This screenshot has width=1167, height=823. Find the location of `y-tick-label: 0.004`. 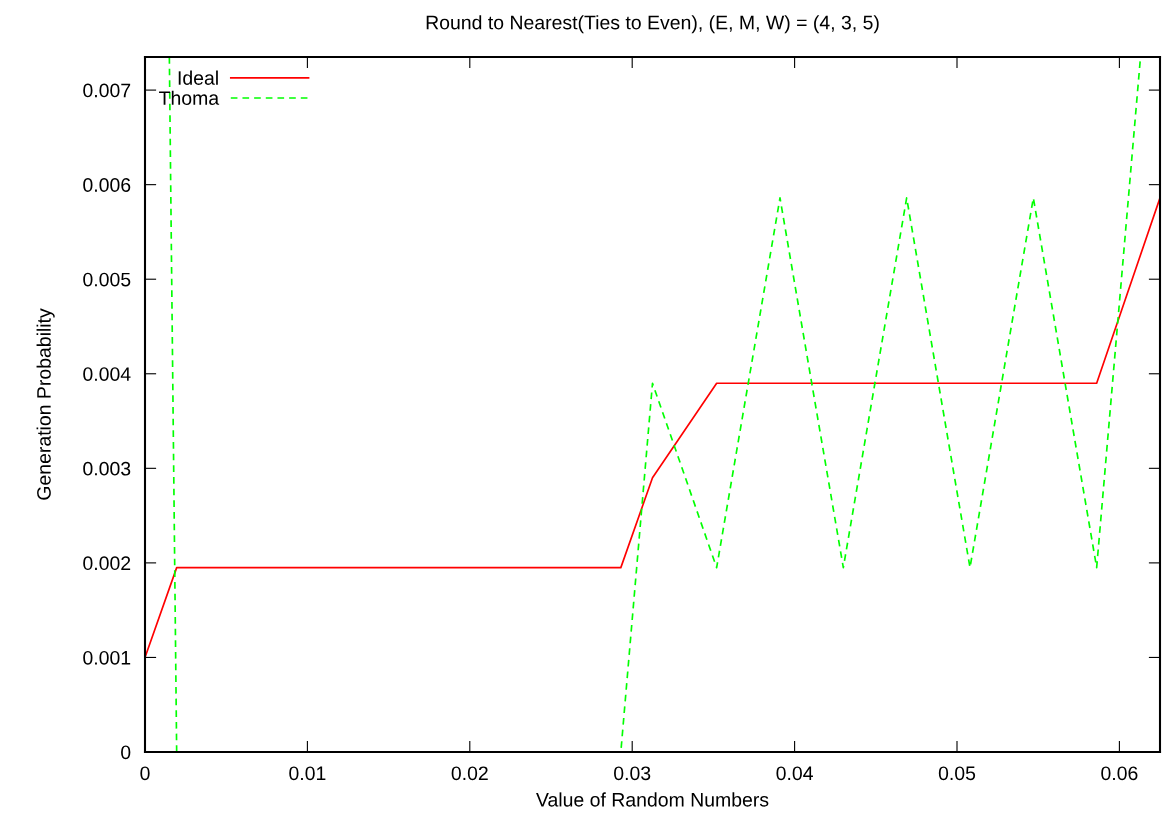

y-tick-label: 0.004 is located at coordinates (107, 374).